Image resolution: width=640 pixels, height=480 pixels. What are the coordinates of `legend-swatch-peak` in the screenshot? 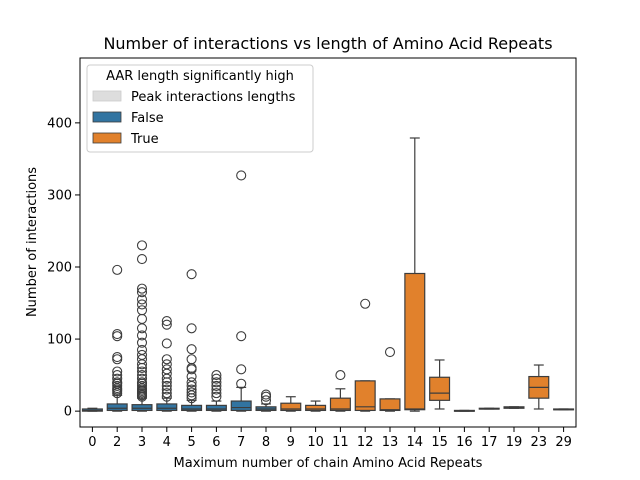 It's located at (107, 96).